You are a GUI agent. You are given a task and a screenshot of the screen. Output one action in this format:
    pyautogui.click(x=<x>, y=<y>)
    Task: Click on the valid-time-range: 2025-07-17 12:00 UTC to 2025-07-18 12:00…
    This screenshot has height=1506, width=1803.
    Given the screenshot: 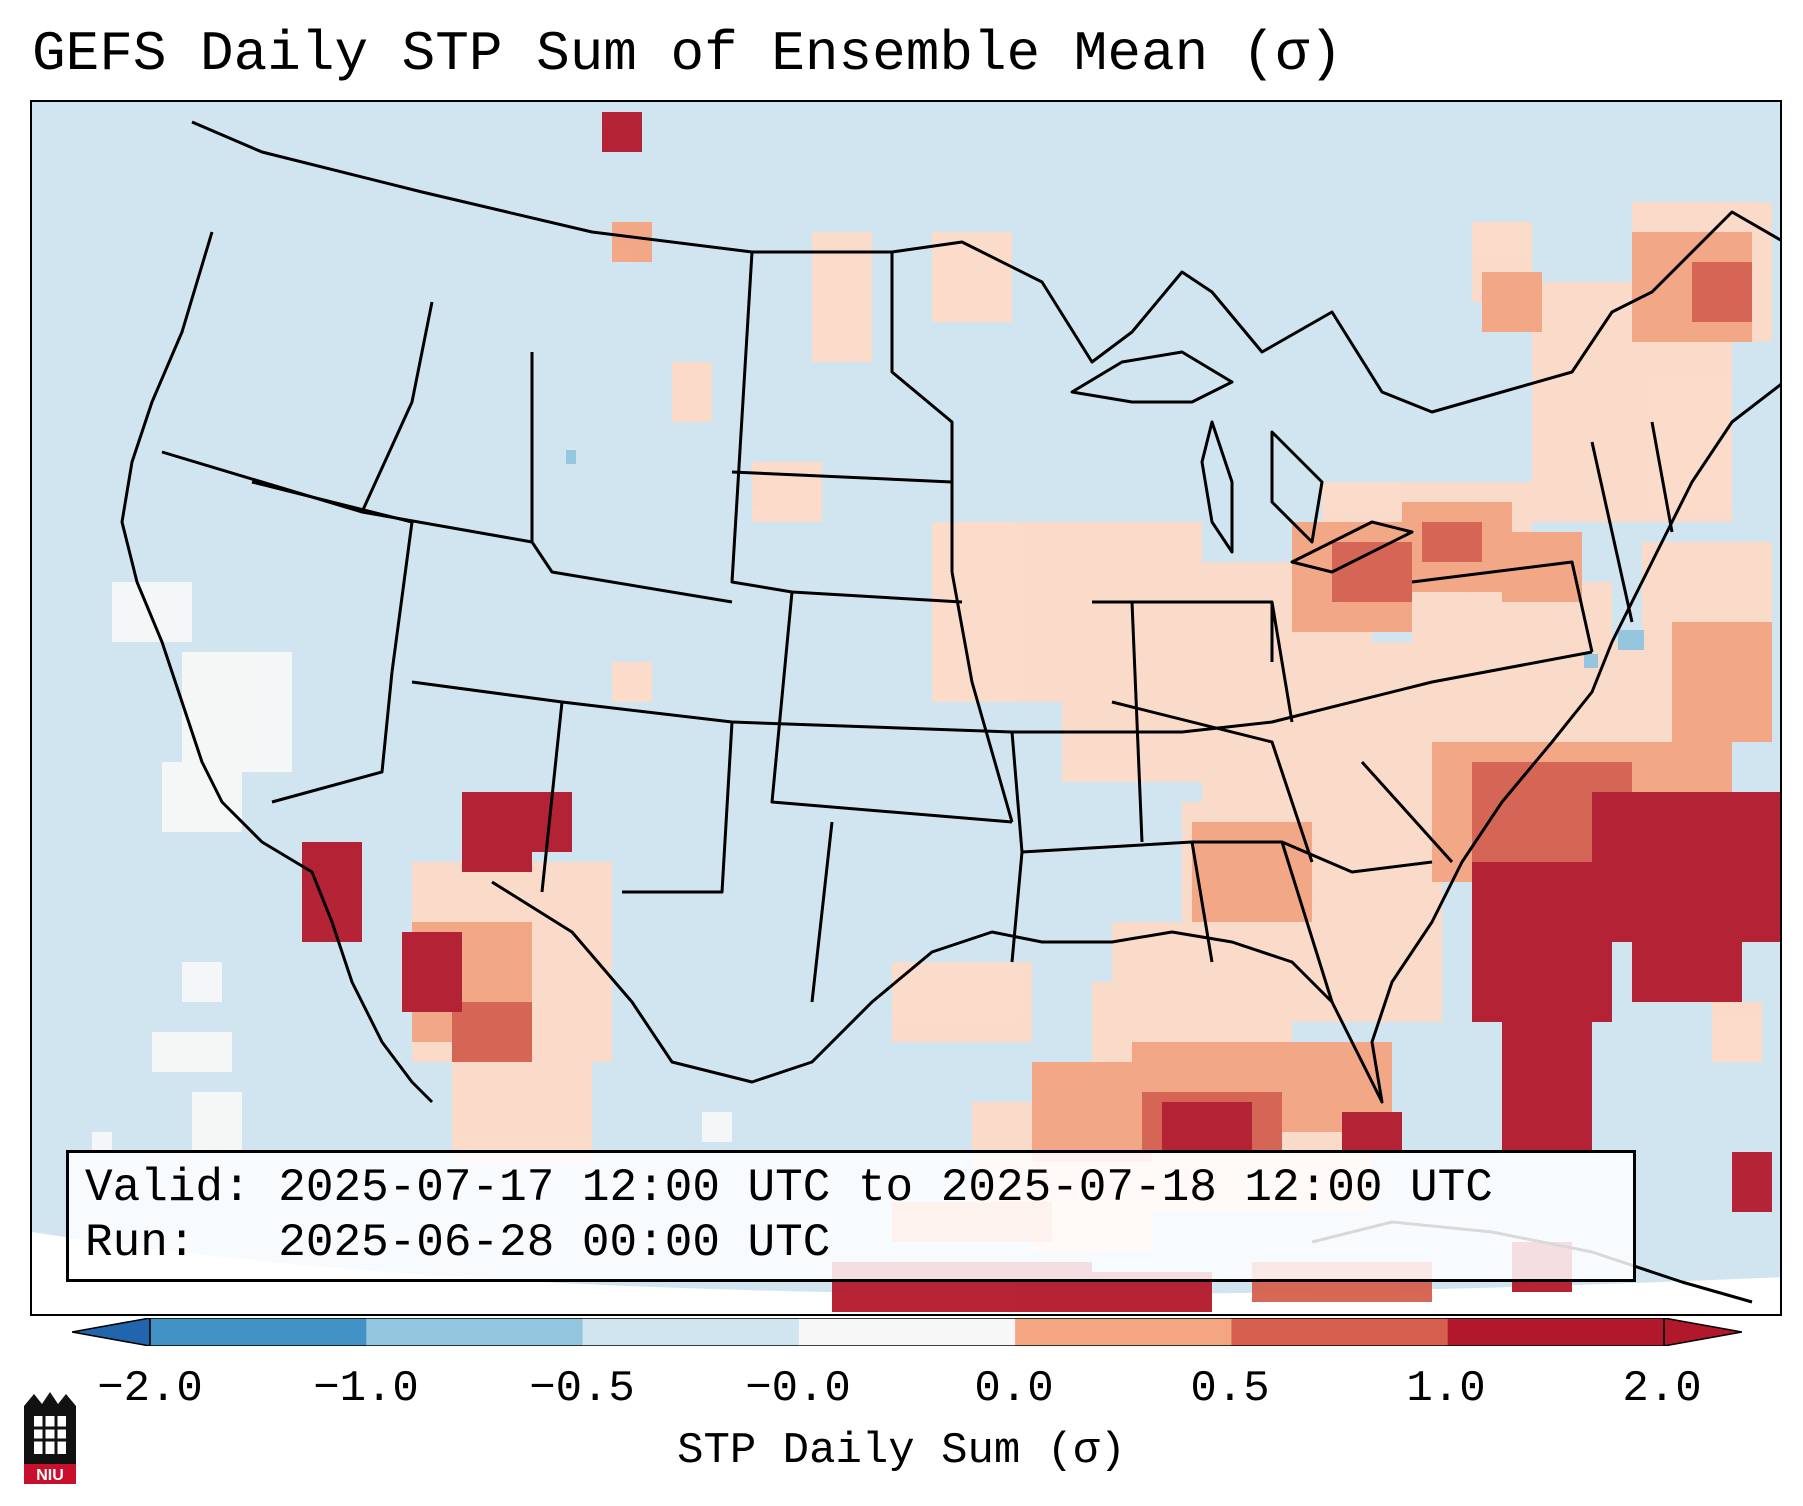 What is the action you would take?
    pyautogui.click(x=885, y=1188)
    